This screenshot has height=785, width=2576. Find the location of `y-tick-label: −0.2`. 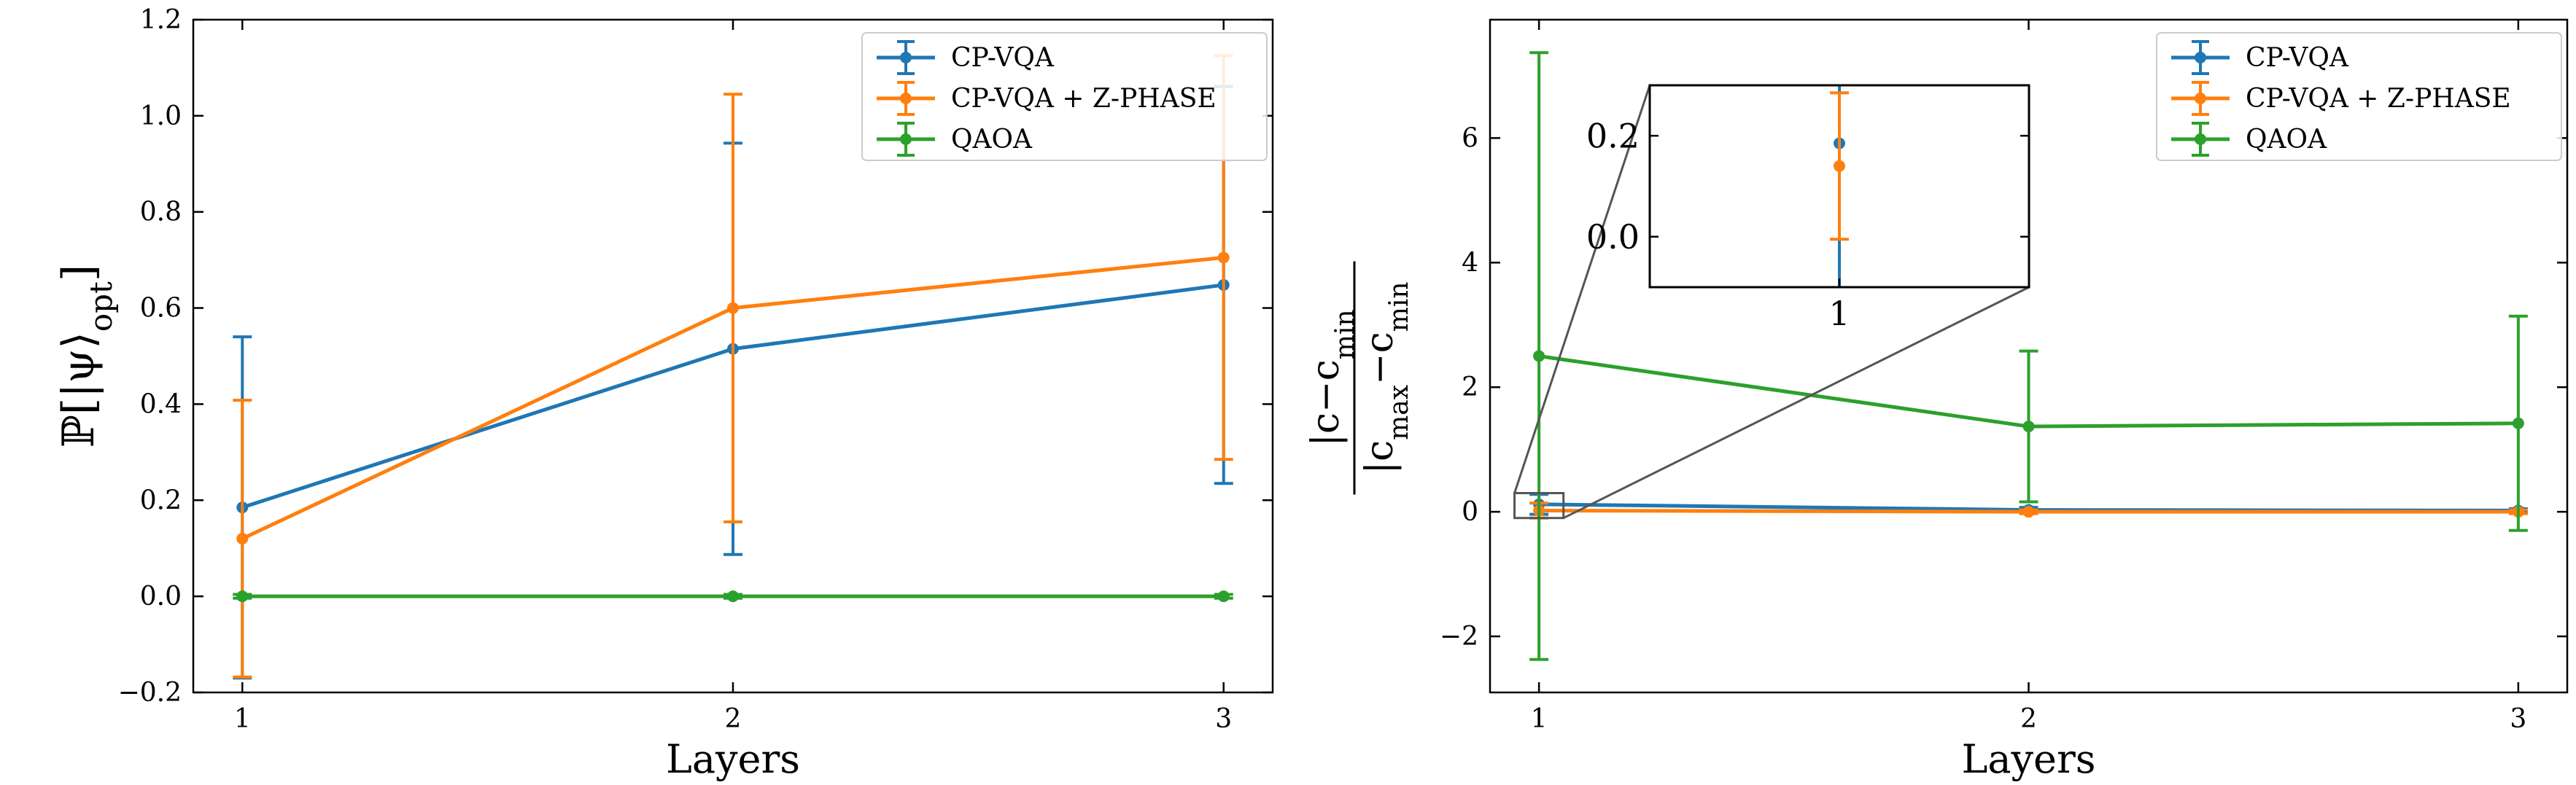

y-tick-label: −0.2 is located at coordinates (150, 693).